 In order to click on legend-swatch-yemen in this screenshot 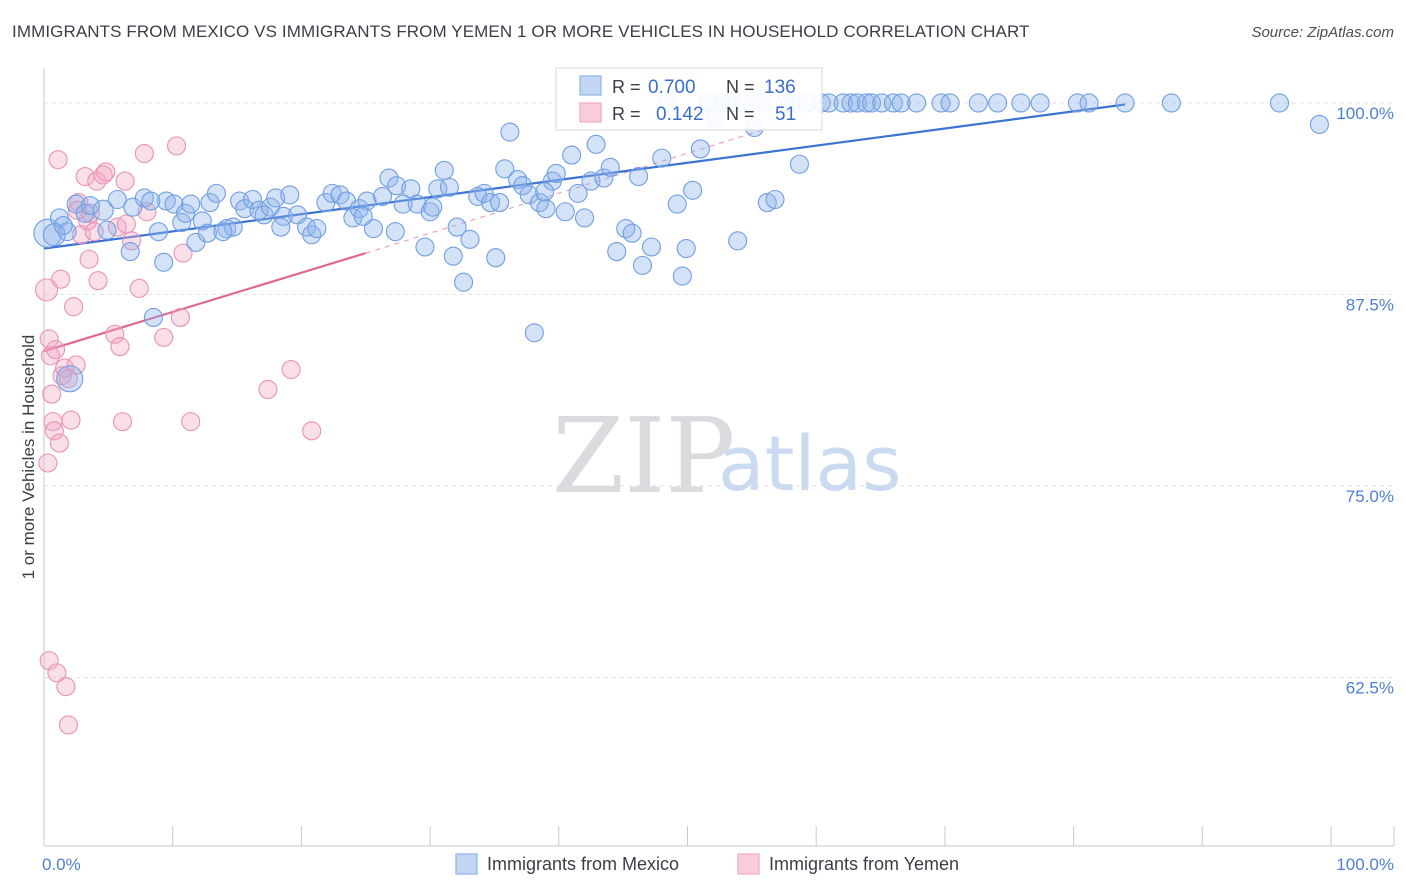, I will do `click(748, 864)`.